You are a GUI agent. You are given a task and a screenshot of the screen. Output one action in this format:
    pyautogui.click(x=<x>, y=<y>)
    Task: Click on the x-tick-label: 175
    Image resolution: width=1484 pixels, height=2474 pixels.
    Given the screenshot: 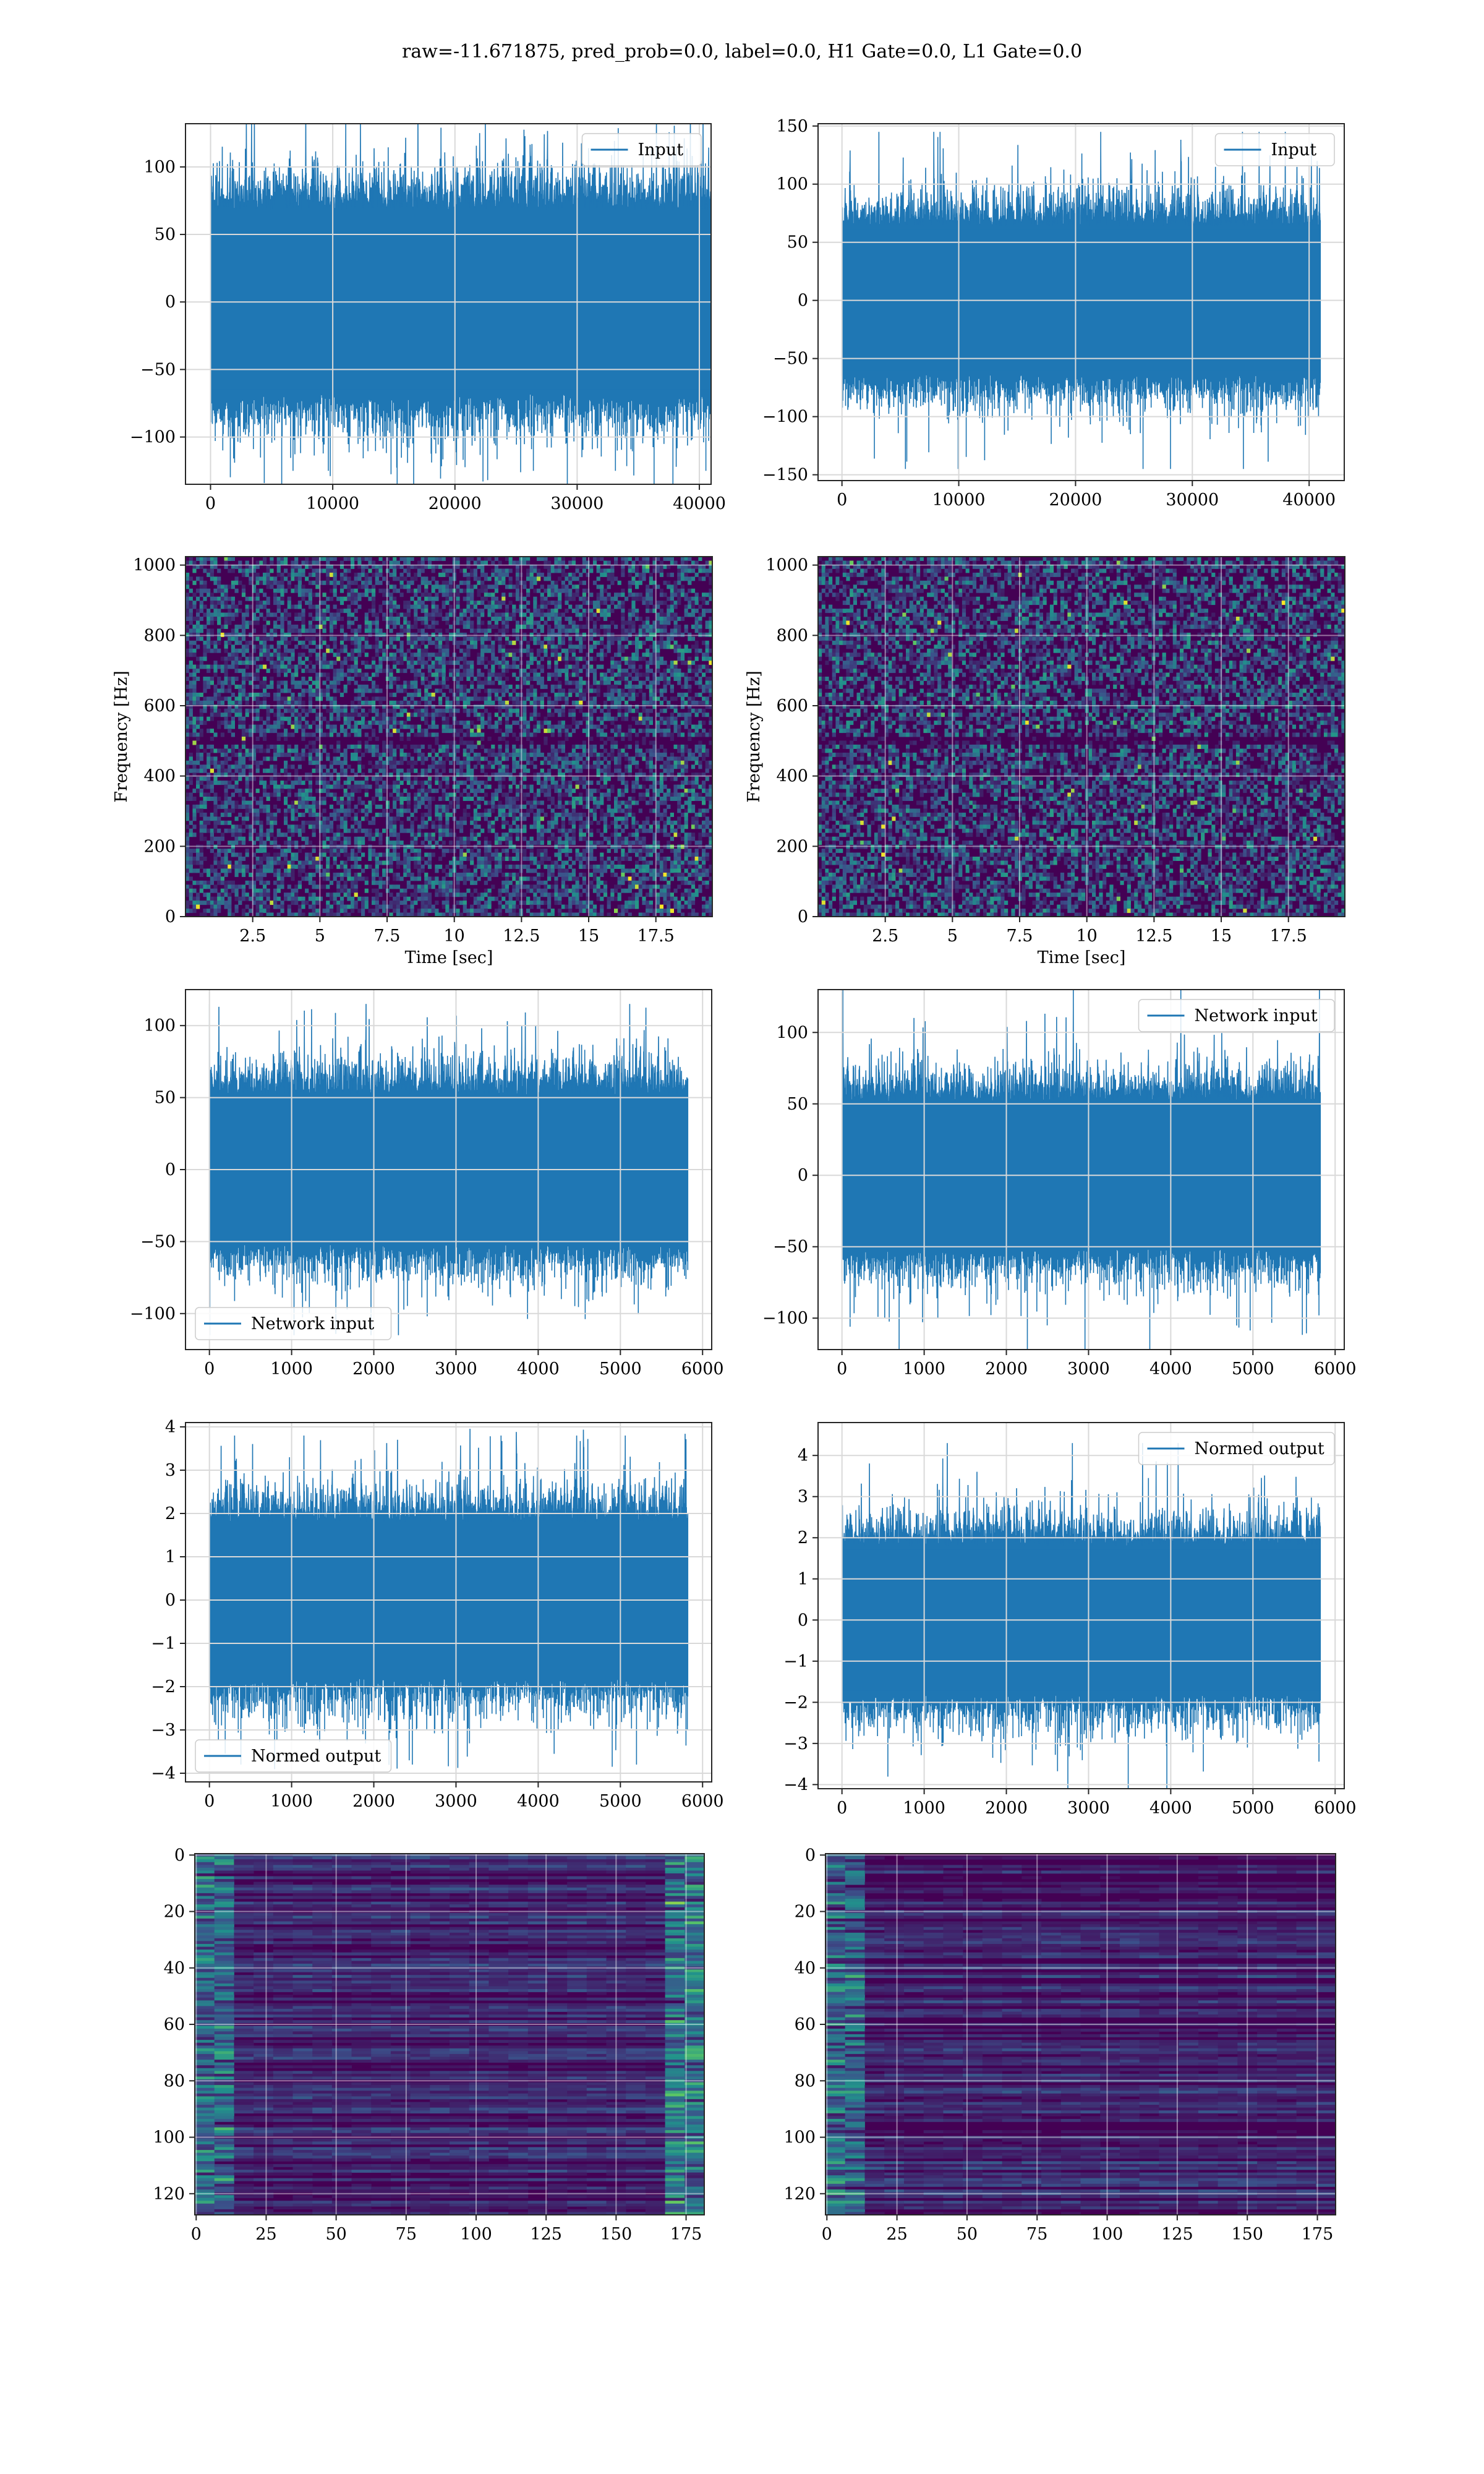 What is the action you would take?
    pyautogui.click(x=686, y=2234)
    